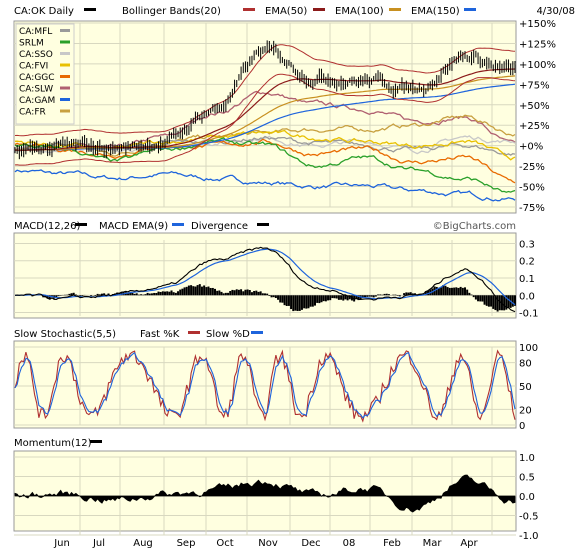 The height and width of the screenshot is (557, 579). What do you see at coordinates (37, 78) in the screenshot?
I see `legend-label: CA:GGC` at bounding box center [37, 78].